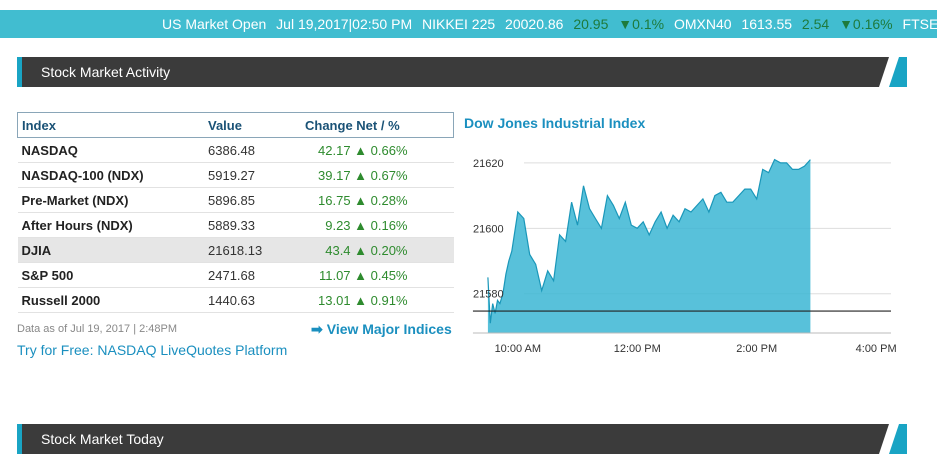  What do you see at coordinates (317, 329) in the screenshot?
I see `arrow-right-icon: ➡` at bounding box center [317, 329].